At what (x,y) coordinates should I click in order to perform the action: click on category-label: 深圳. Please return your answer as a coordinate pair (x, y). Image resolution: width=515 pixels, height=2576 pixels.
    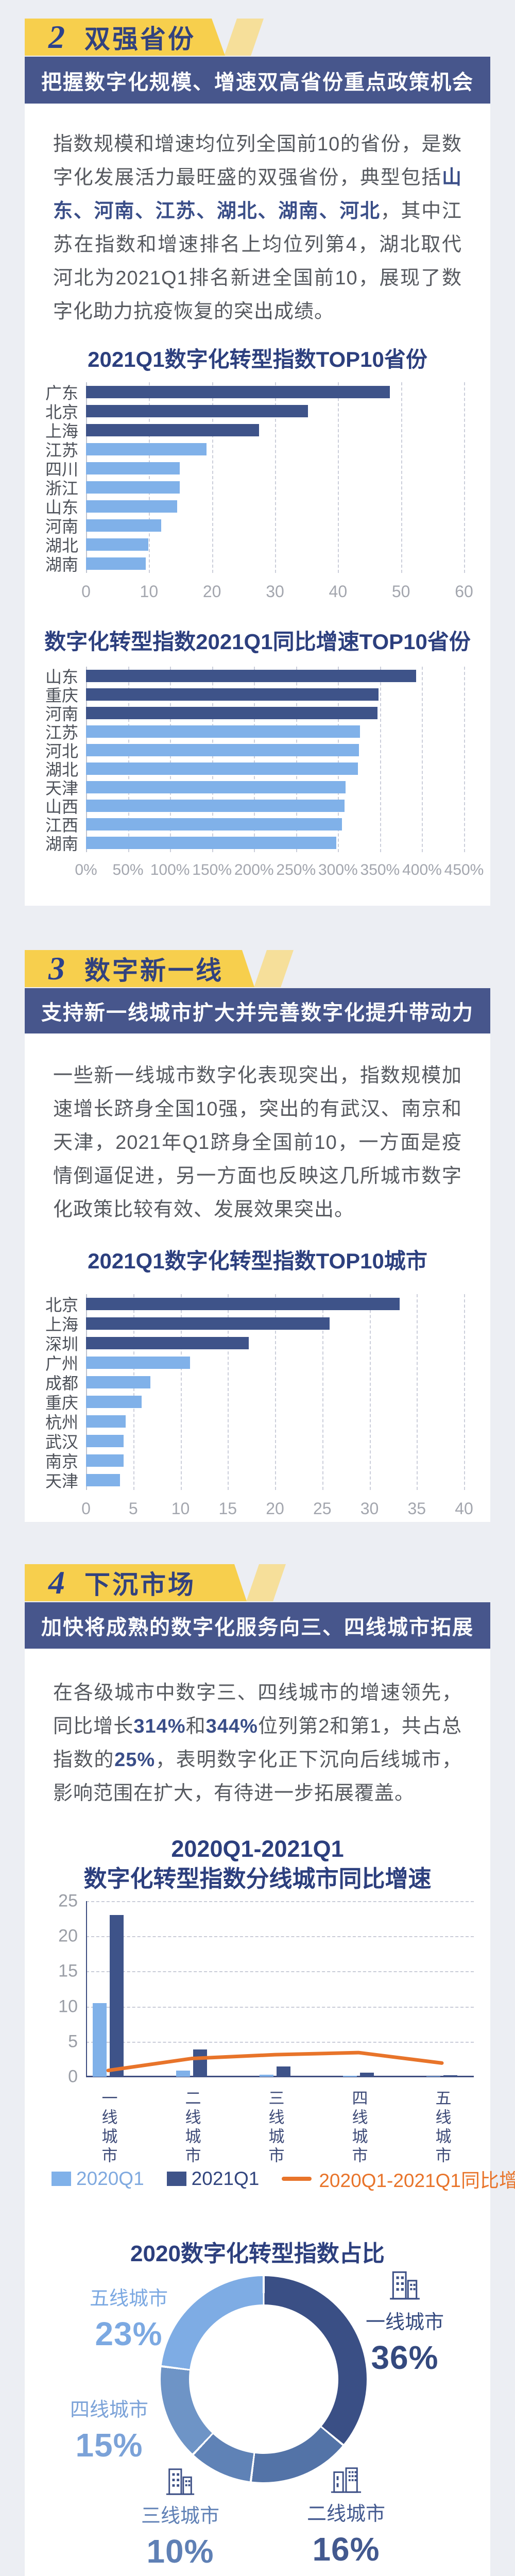
    Looking at the image, I should click on (61, 1344).